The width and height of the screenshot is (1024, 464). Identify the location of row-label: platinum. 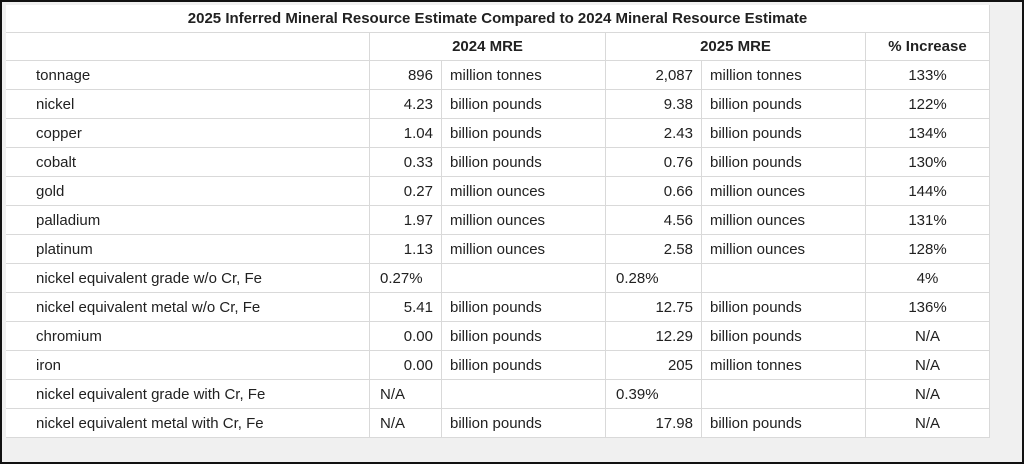
(188, 249).